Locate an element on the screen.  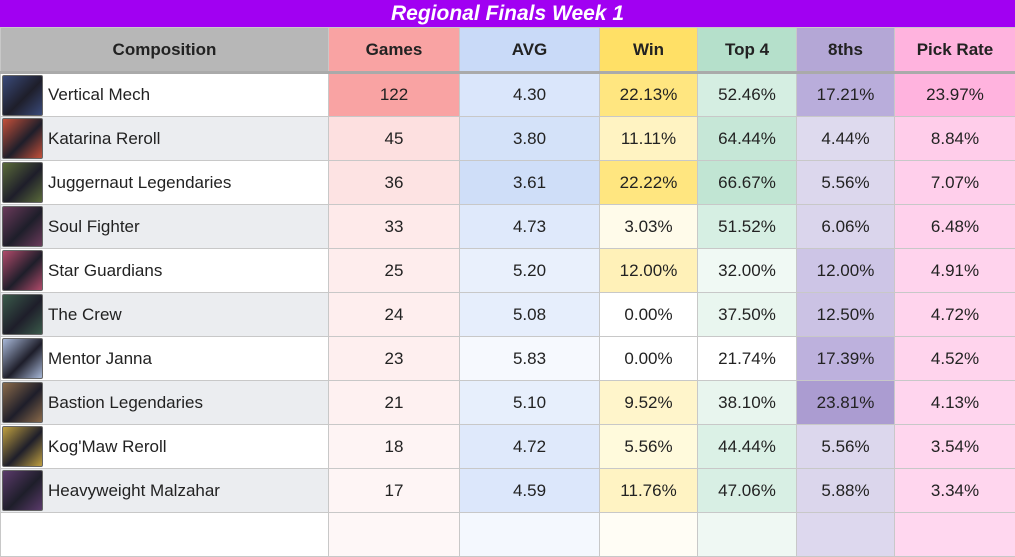
composition-cell: Vertical Mech is located at coordinates (165, 95).